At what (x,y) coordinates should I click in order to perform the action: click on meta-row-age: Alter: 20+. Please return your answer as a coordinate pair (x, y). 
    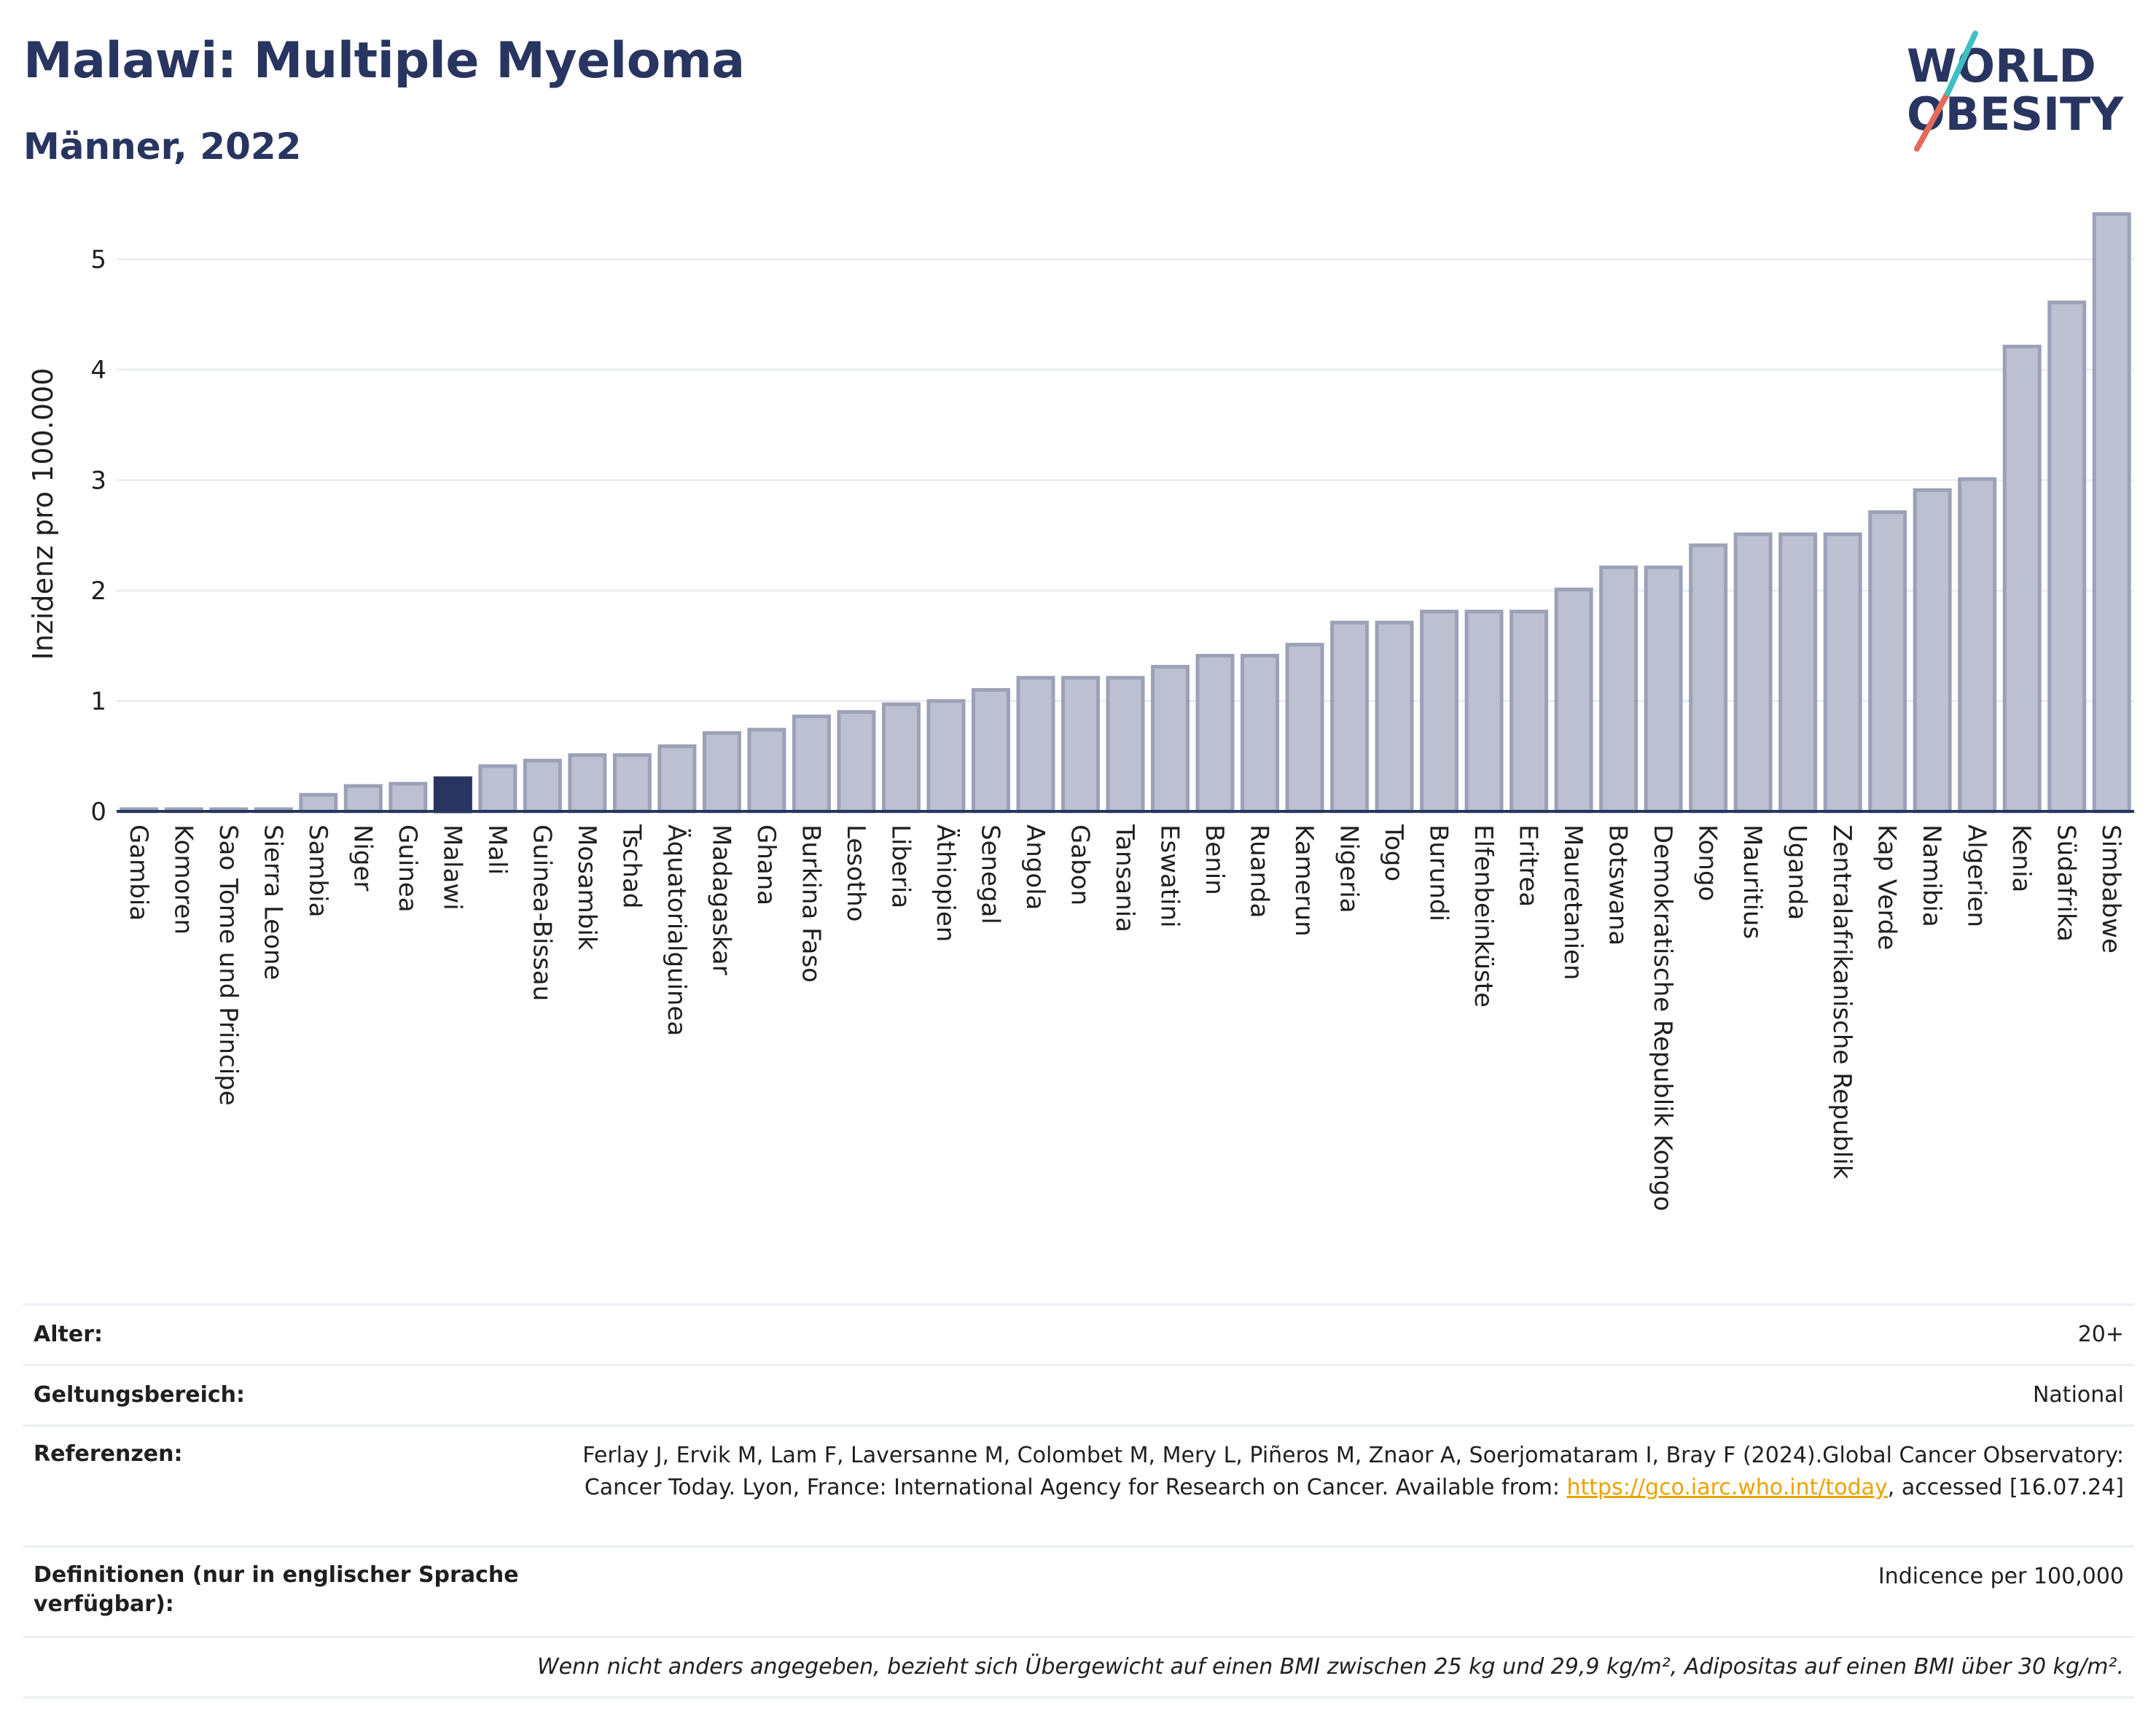
    Looking at the image, I should click on (1079, 1333).